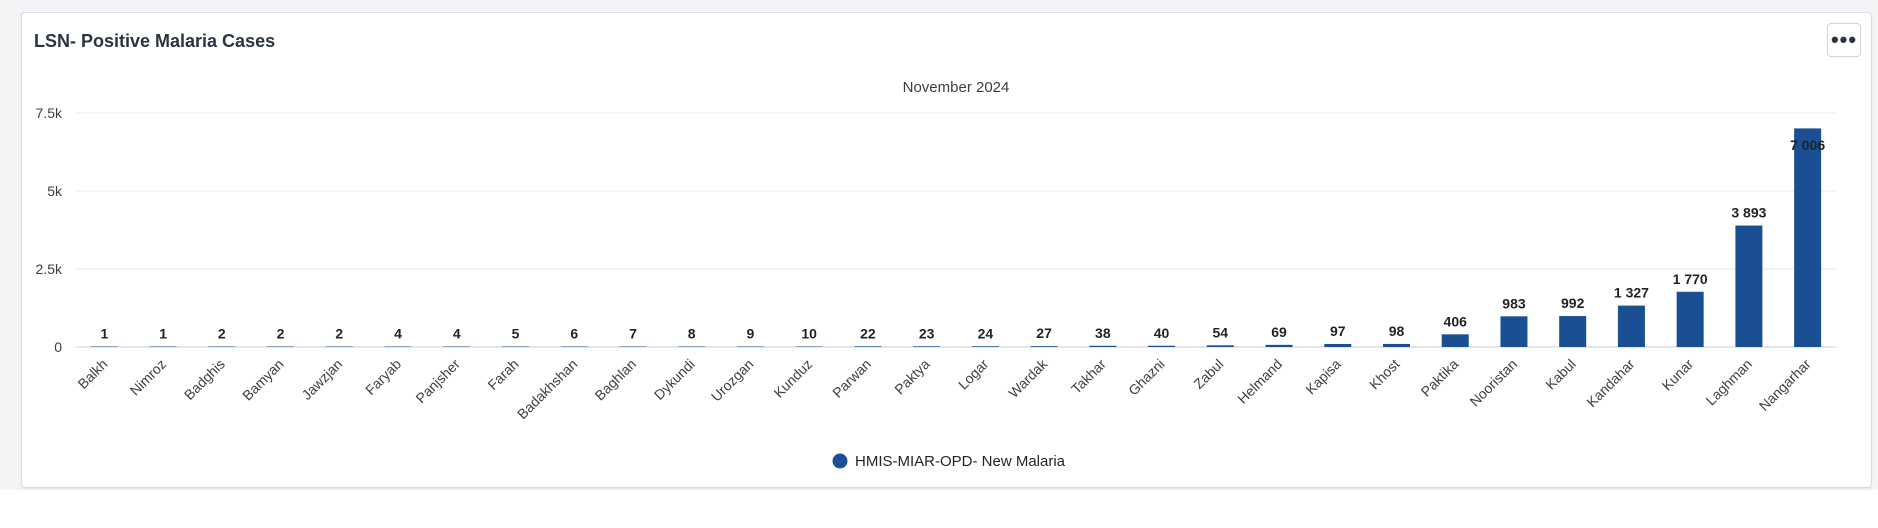 This screenshot has width=1878, height=528. Describe the element at coordinates (692, 334) in the screenshot. I see `data-label: 8` at that location.